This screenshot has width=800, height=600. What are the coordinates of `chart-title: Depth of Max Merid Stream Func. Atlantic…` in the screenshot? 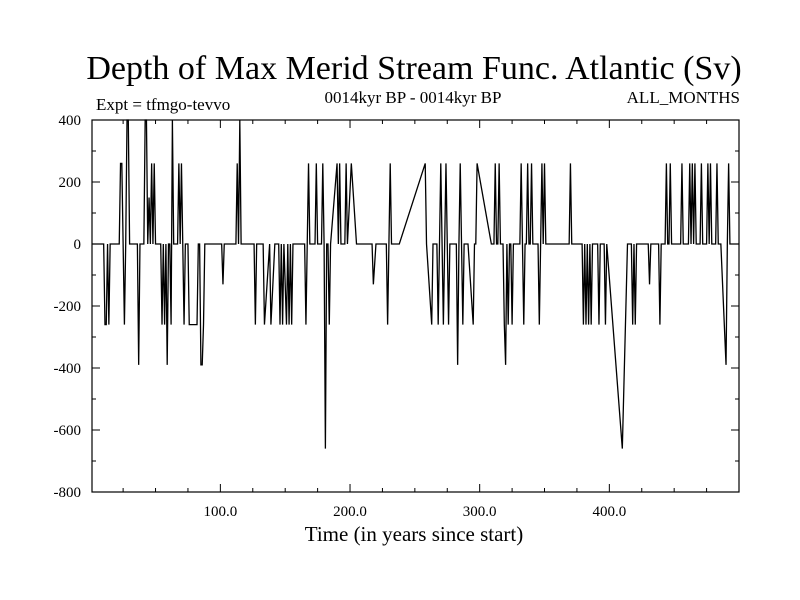 It's located at (413, 68).